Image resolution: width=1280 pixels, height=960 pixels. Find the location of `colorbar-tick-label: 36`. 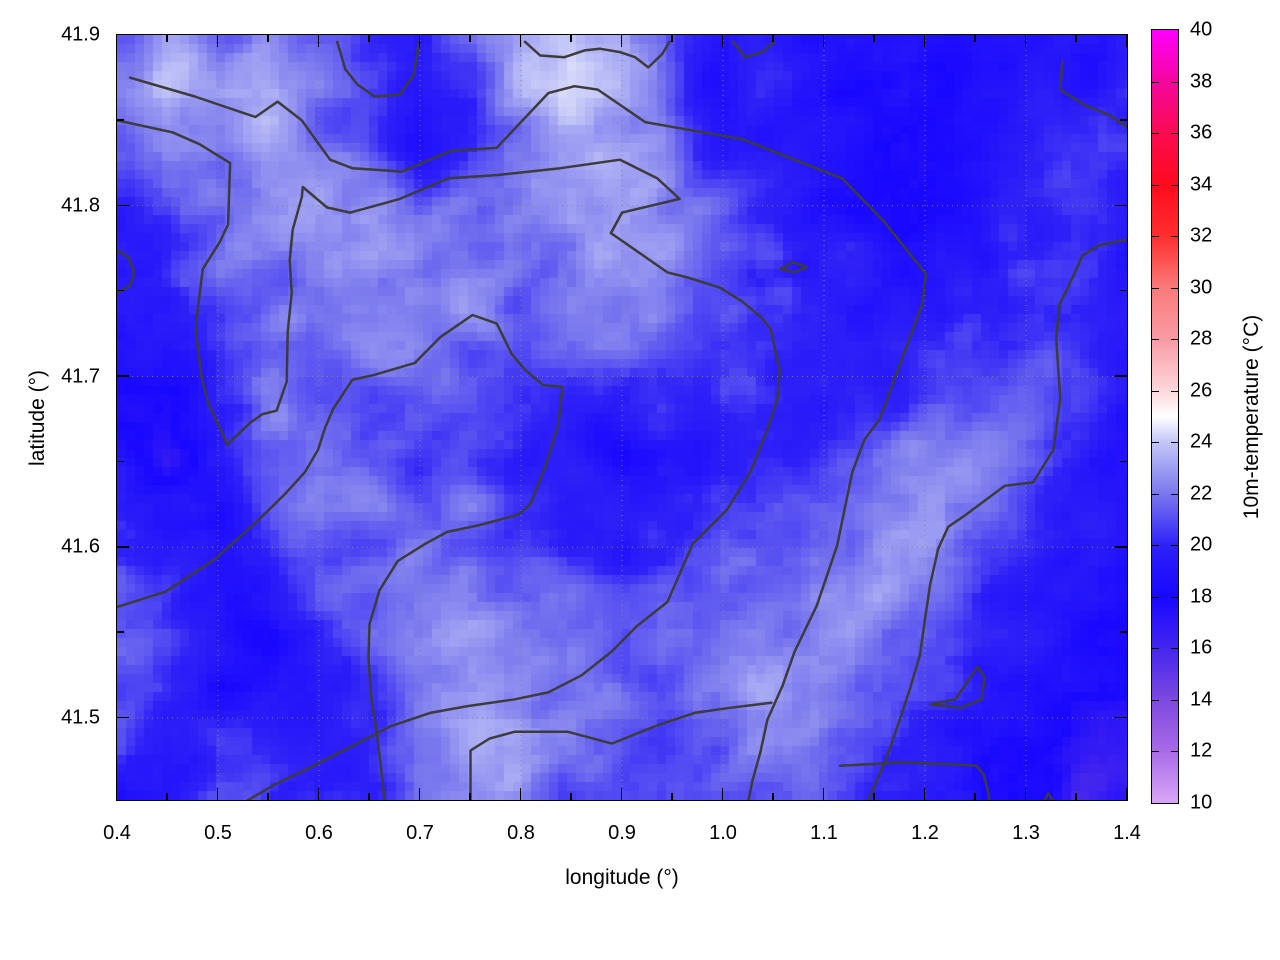

colorbar-tick-label: 36 is located at coordinates (1201, 132).